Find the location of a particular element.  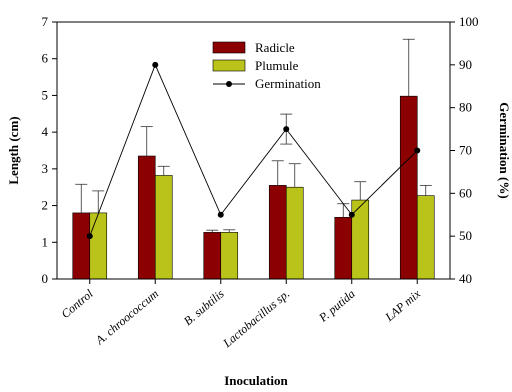

x-tick-label-0: Control is located at coordinates (77, 303).